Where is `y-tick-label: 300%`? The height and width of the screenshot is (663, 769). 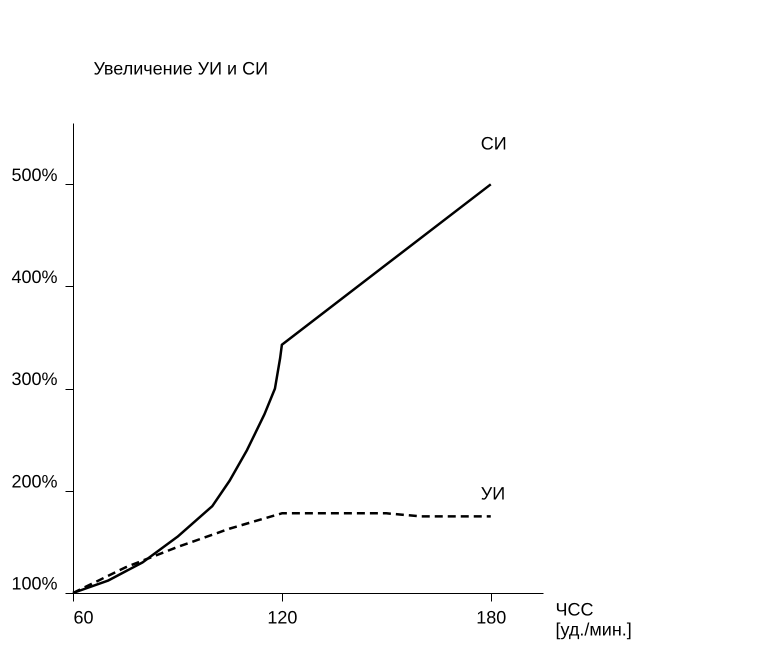
y-tick-label: 300% is located at coordinates (34, 379).